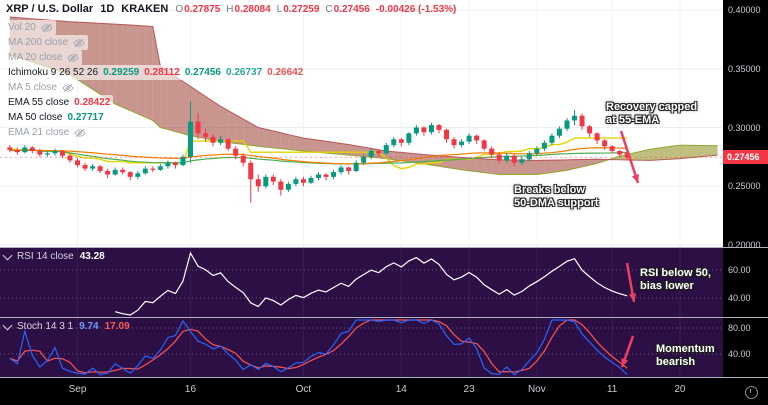 This screenshot has height=405, width=768. Describe the element at coordinates (202, 72) in the screenshot. I see `legend-value: 0.27456` at that location.